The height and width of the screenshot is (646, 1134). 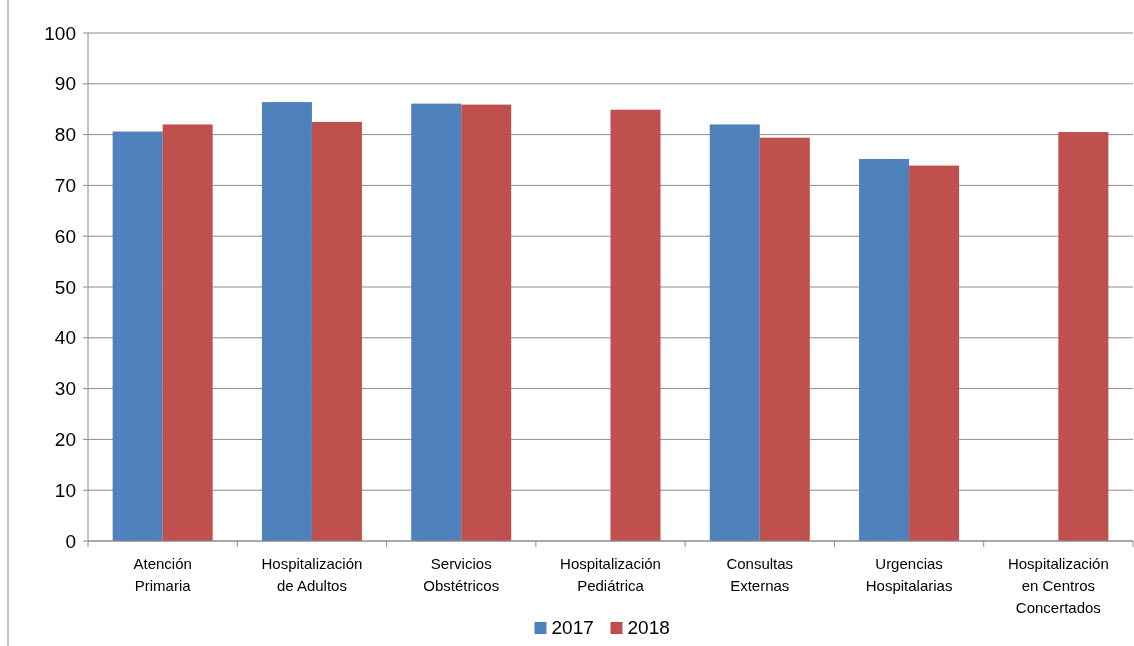 I want to click on x-tick-label: Hospitalización de Adultos, so click(x=312, y=574).